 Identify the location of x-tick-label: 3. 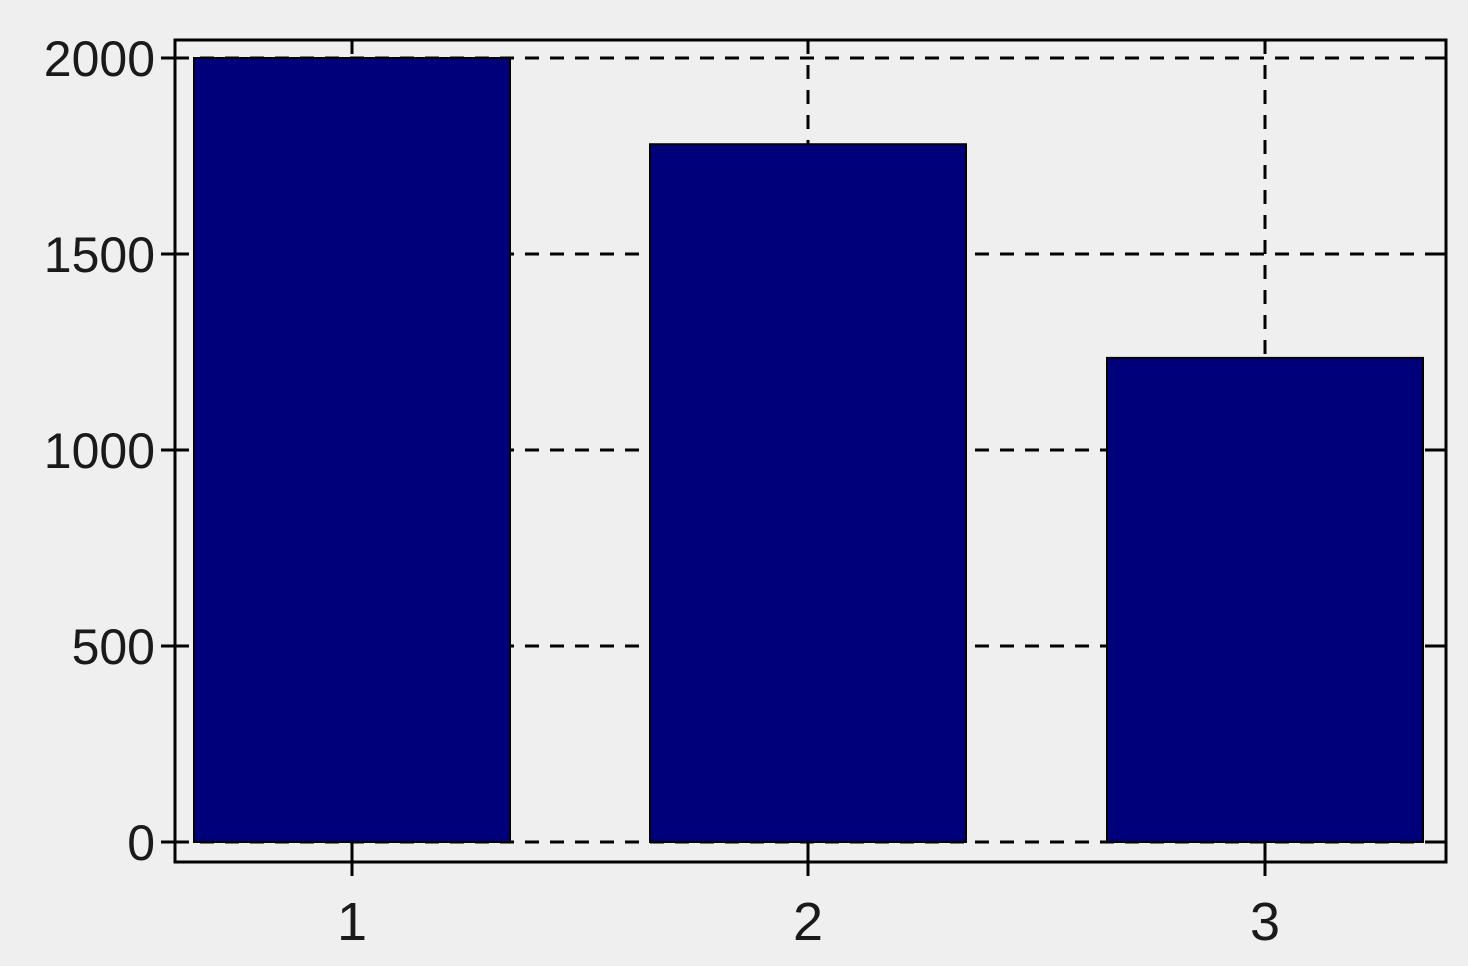
(1265, 922).